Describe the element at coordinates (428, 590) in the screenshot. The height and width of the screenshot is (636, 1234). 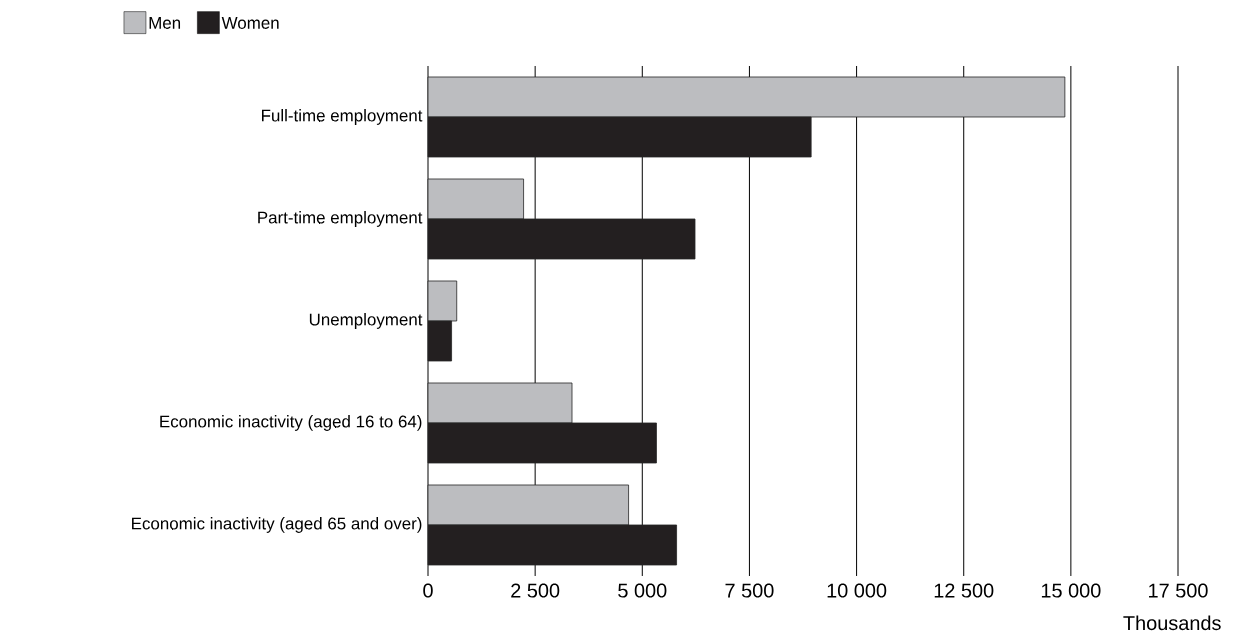
I see `x-tick-label: 0` at that location.